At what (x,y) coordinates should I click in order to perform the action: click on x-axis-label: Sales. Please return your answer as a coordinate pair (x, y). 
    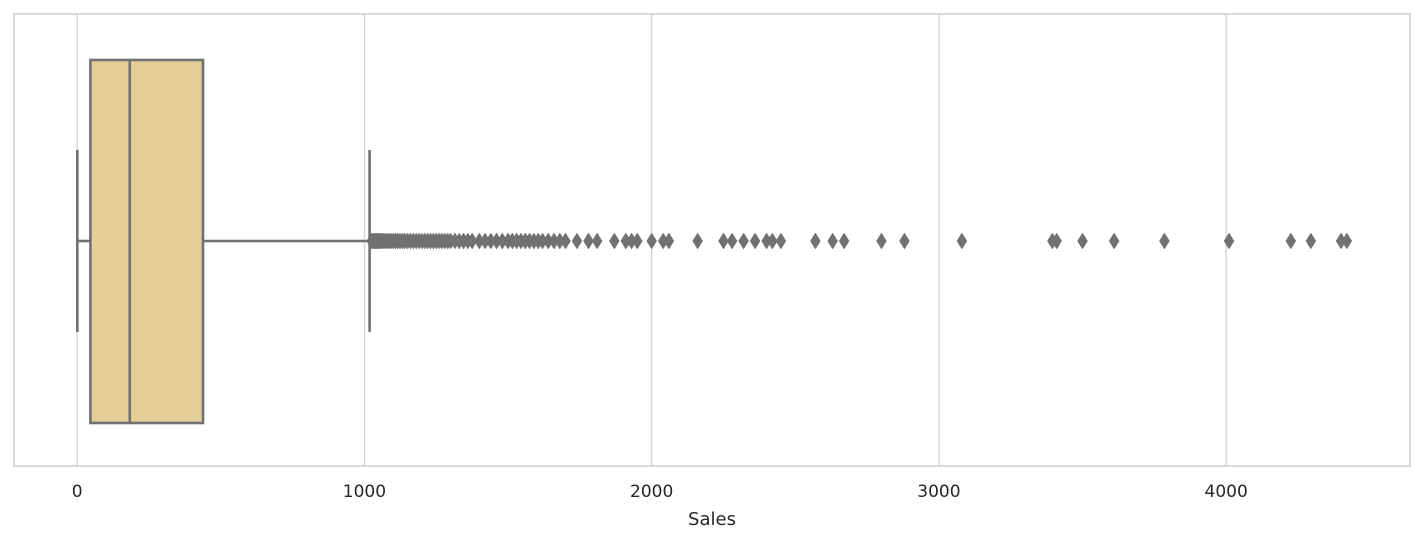
    Looking at the image, I should click on (712, 519).